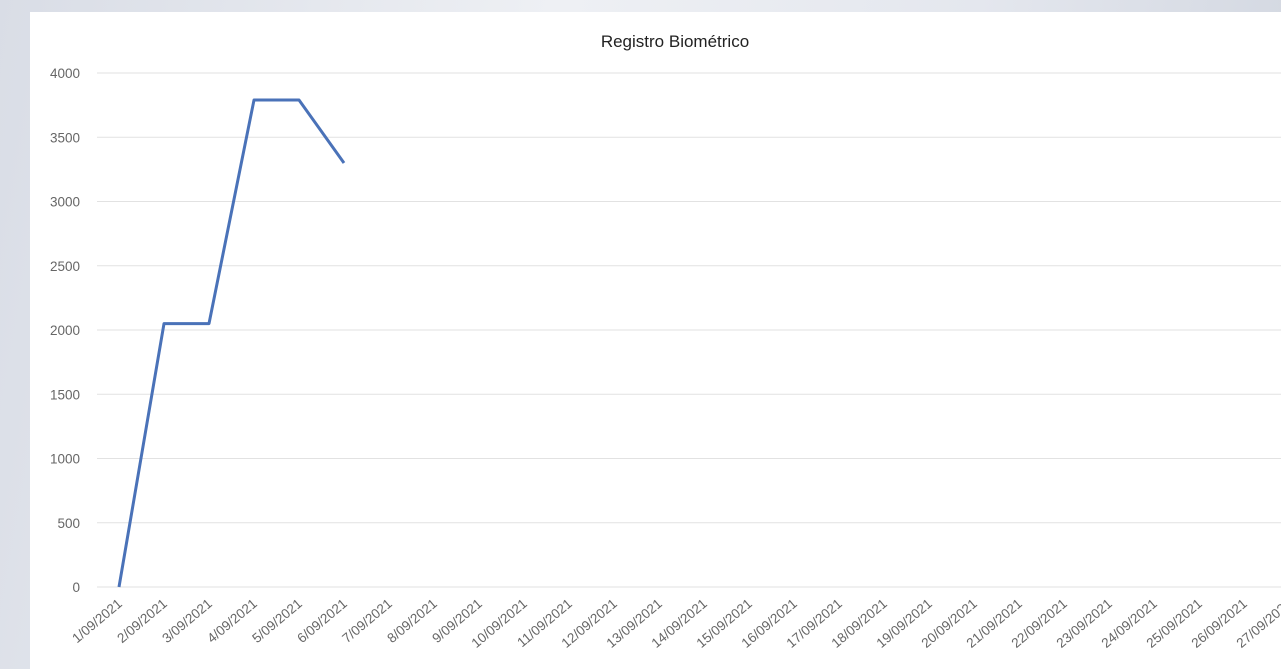 The height and width of the screenshot is (669, 1281). Describe the element at coordinates (65, 459) in the screenshot. I see `y-tick-label: 1000` at that location.